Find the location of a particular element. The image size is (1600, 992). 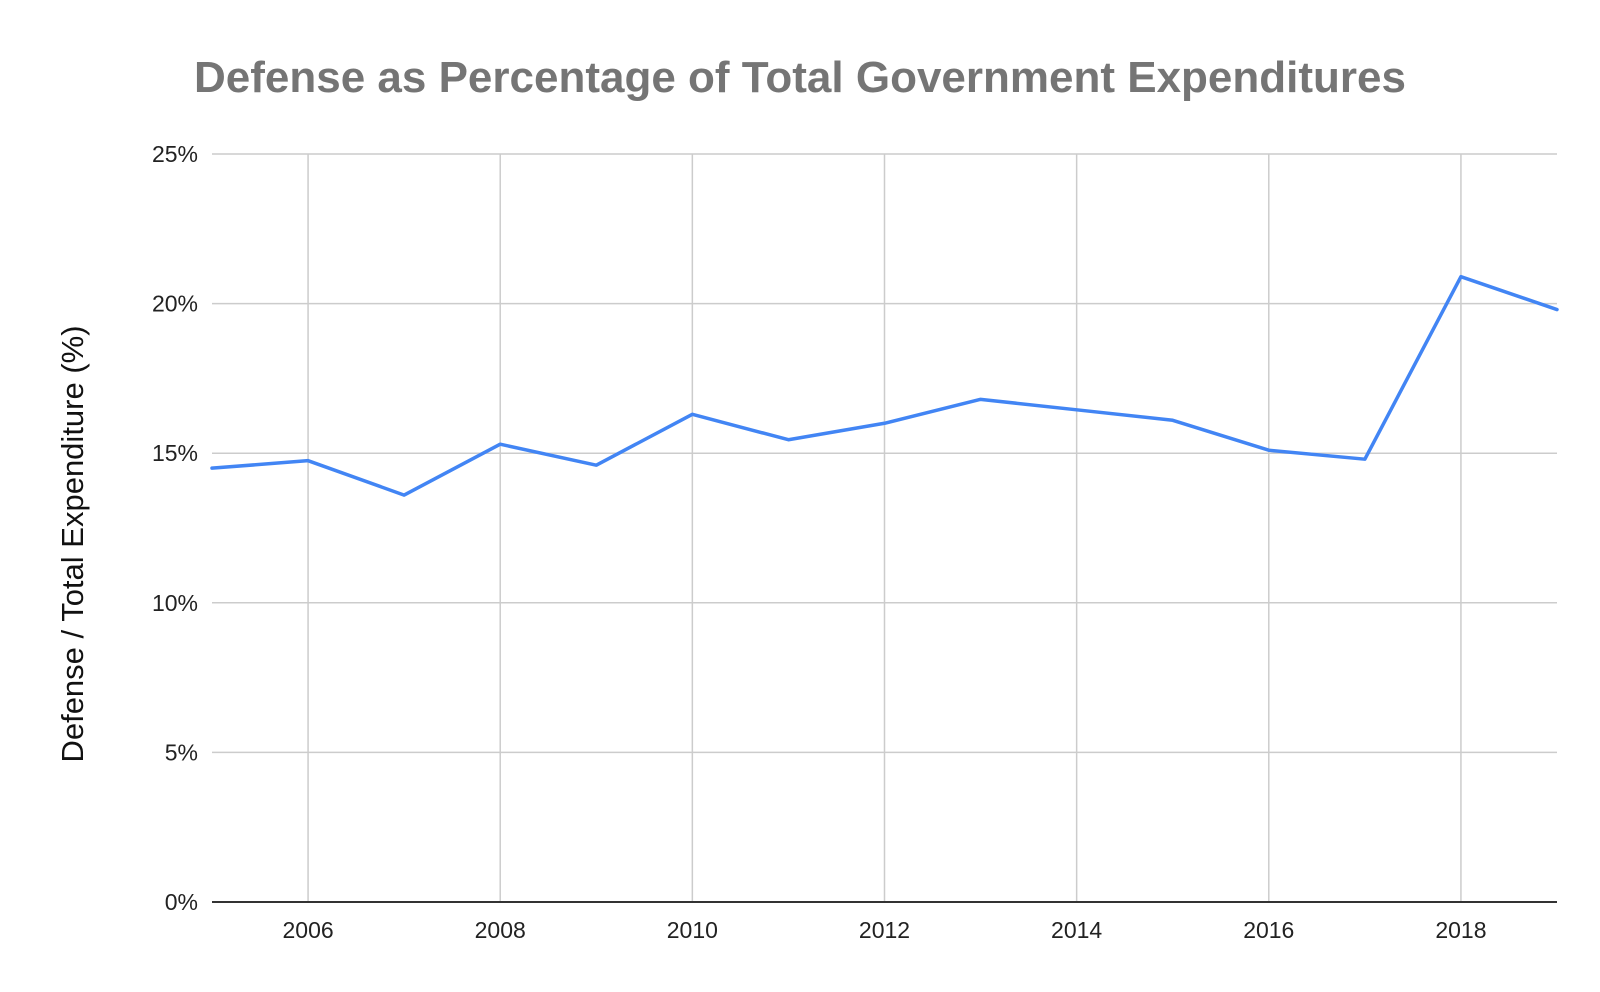

x-axis-tick-labels: 2006 2008 2010 2012 2014 2016 2018 is located at coordinates (884, 930).